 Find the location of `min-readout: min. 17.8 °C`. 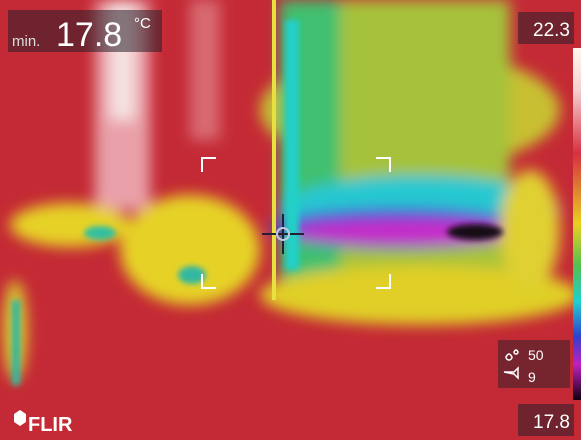

min-readout: min. 17.8 °C is located at coordinates (85, 32).